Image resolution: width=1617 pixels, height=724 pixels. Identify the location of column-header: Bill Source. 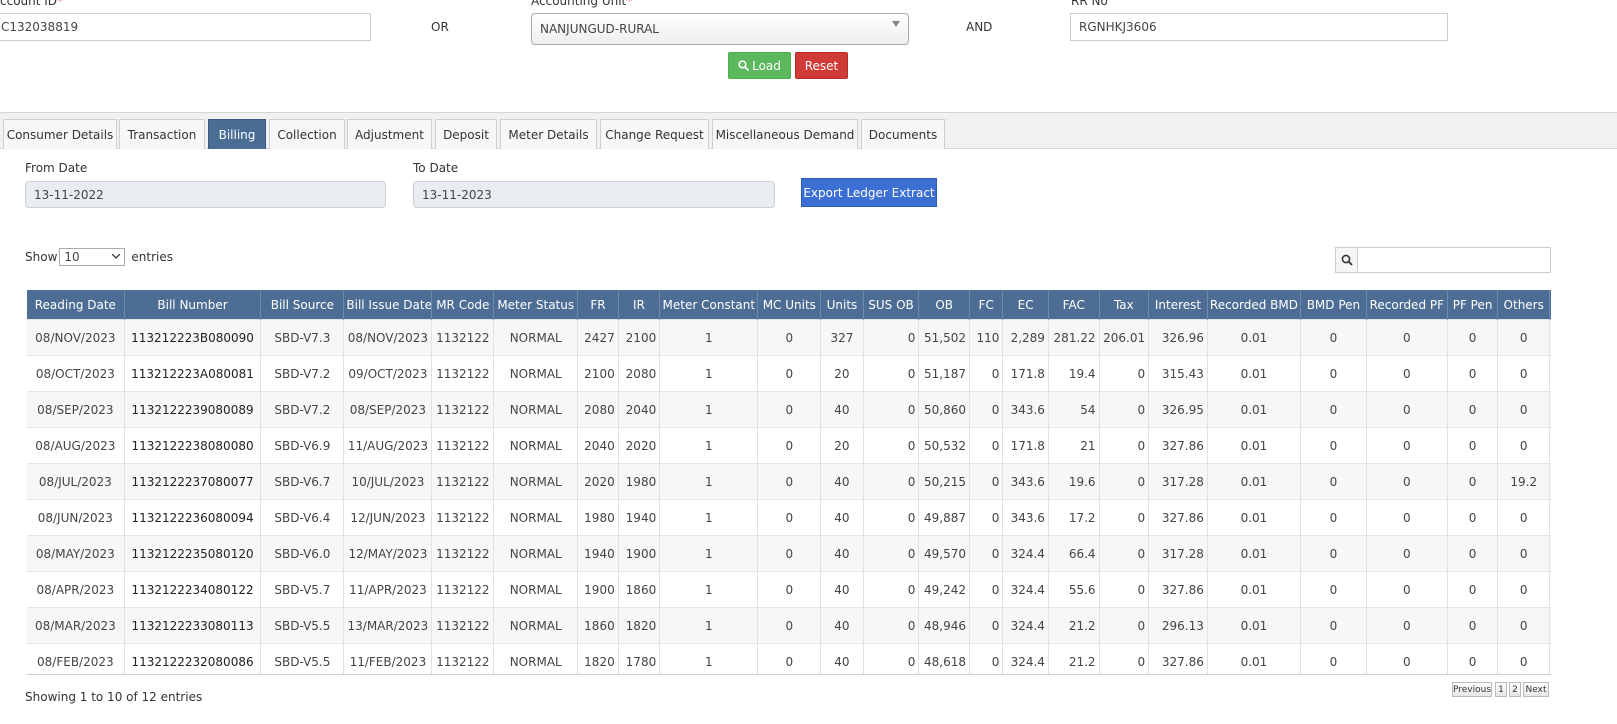
(302, 305).